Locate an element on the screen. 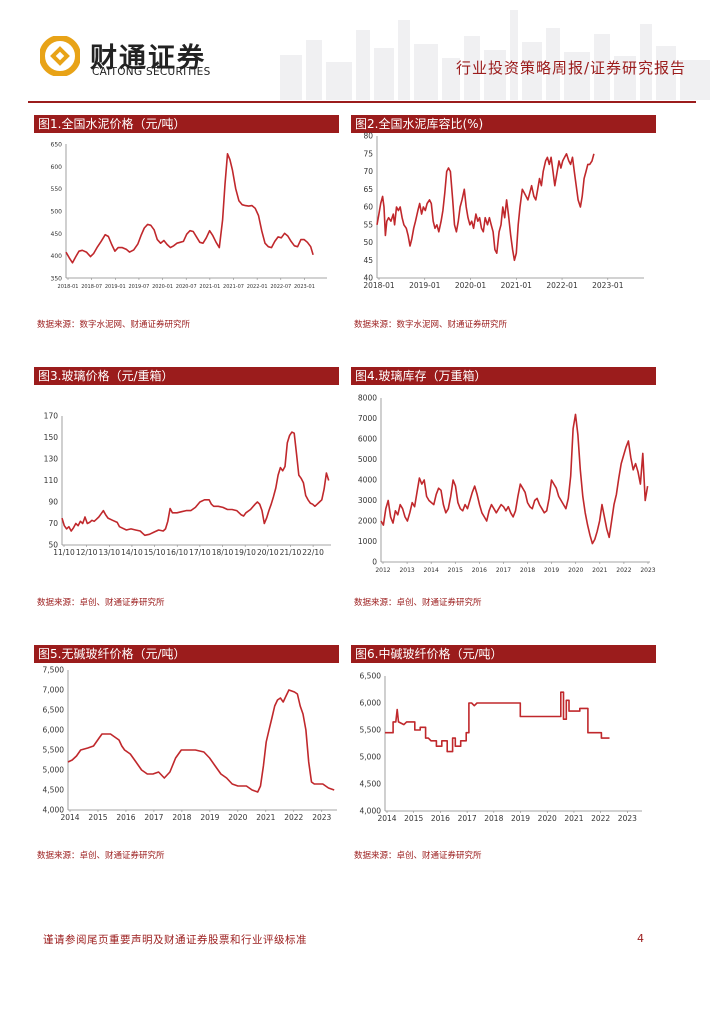 This screenshot has height=1024, width=724. y-tick-label: 550 is located at coordinates (57, 189).